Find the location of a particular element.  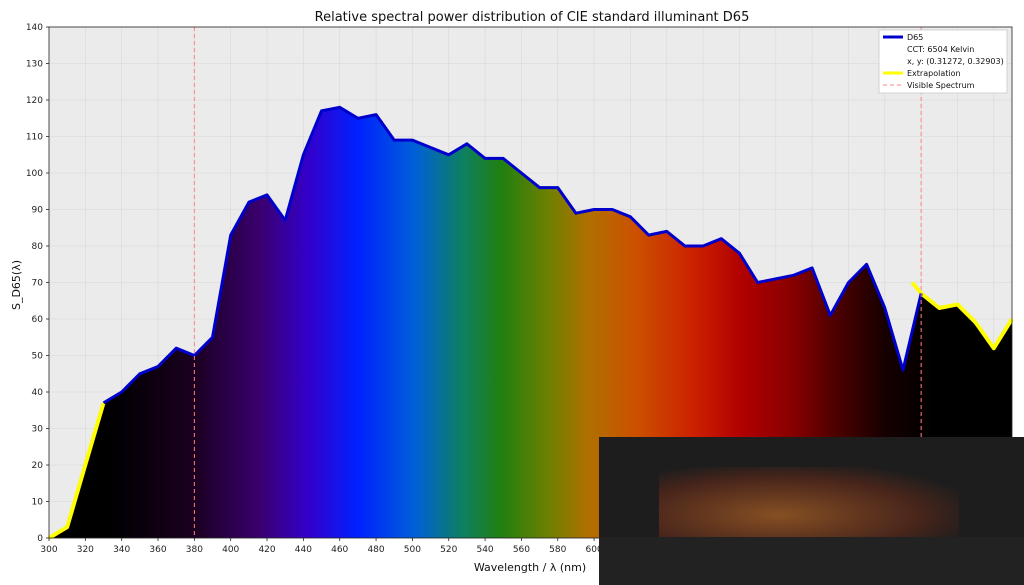

legend-visible: Visible Spectrum is located at coordinates (941, 85).